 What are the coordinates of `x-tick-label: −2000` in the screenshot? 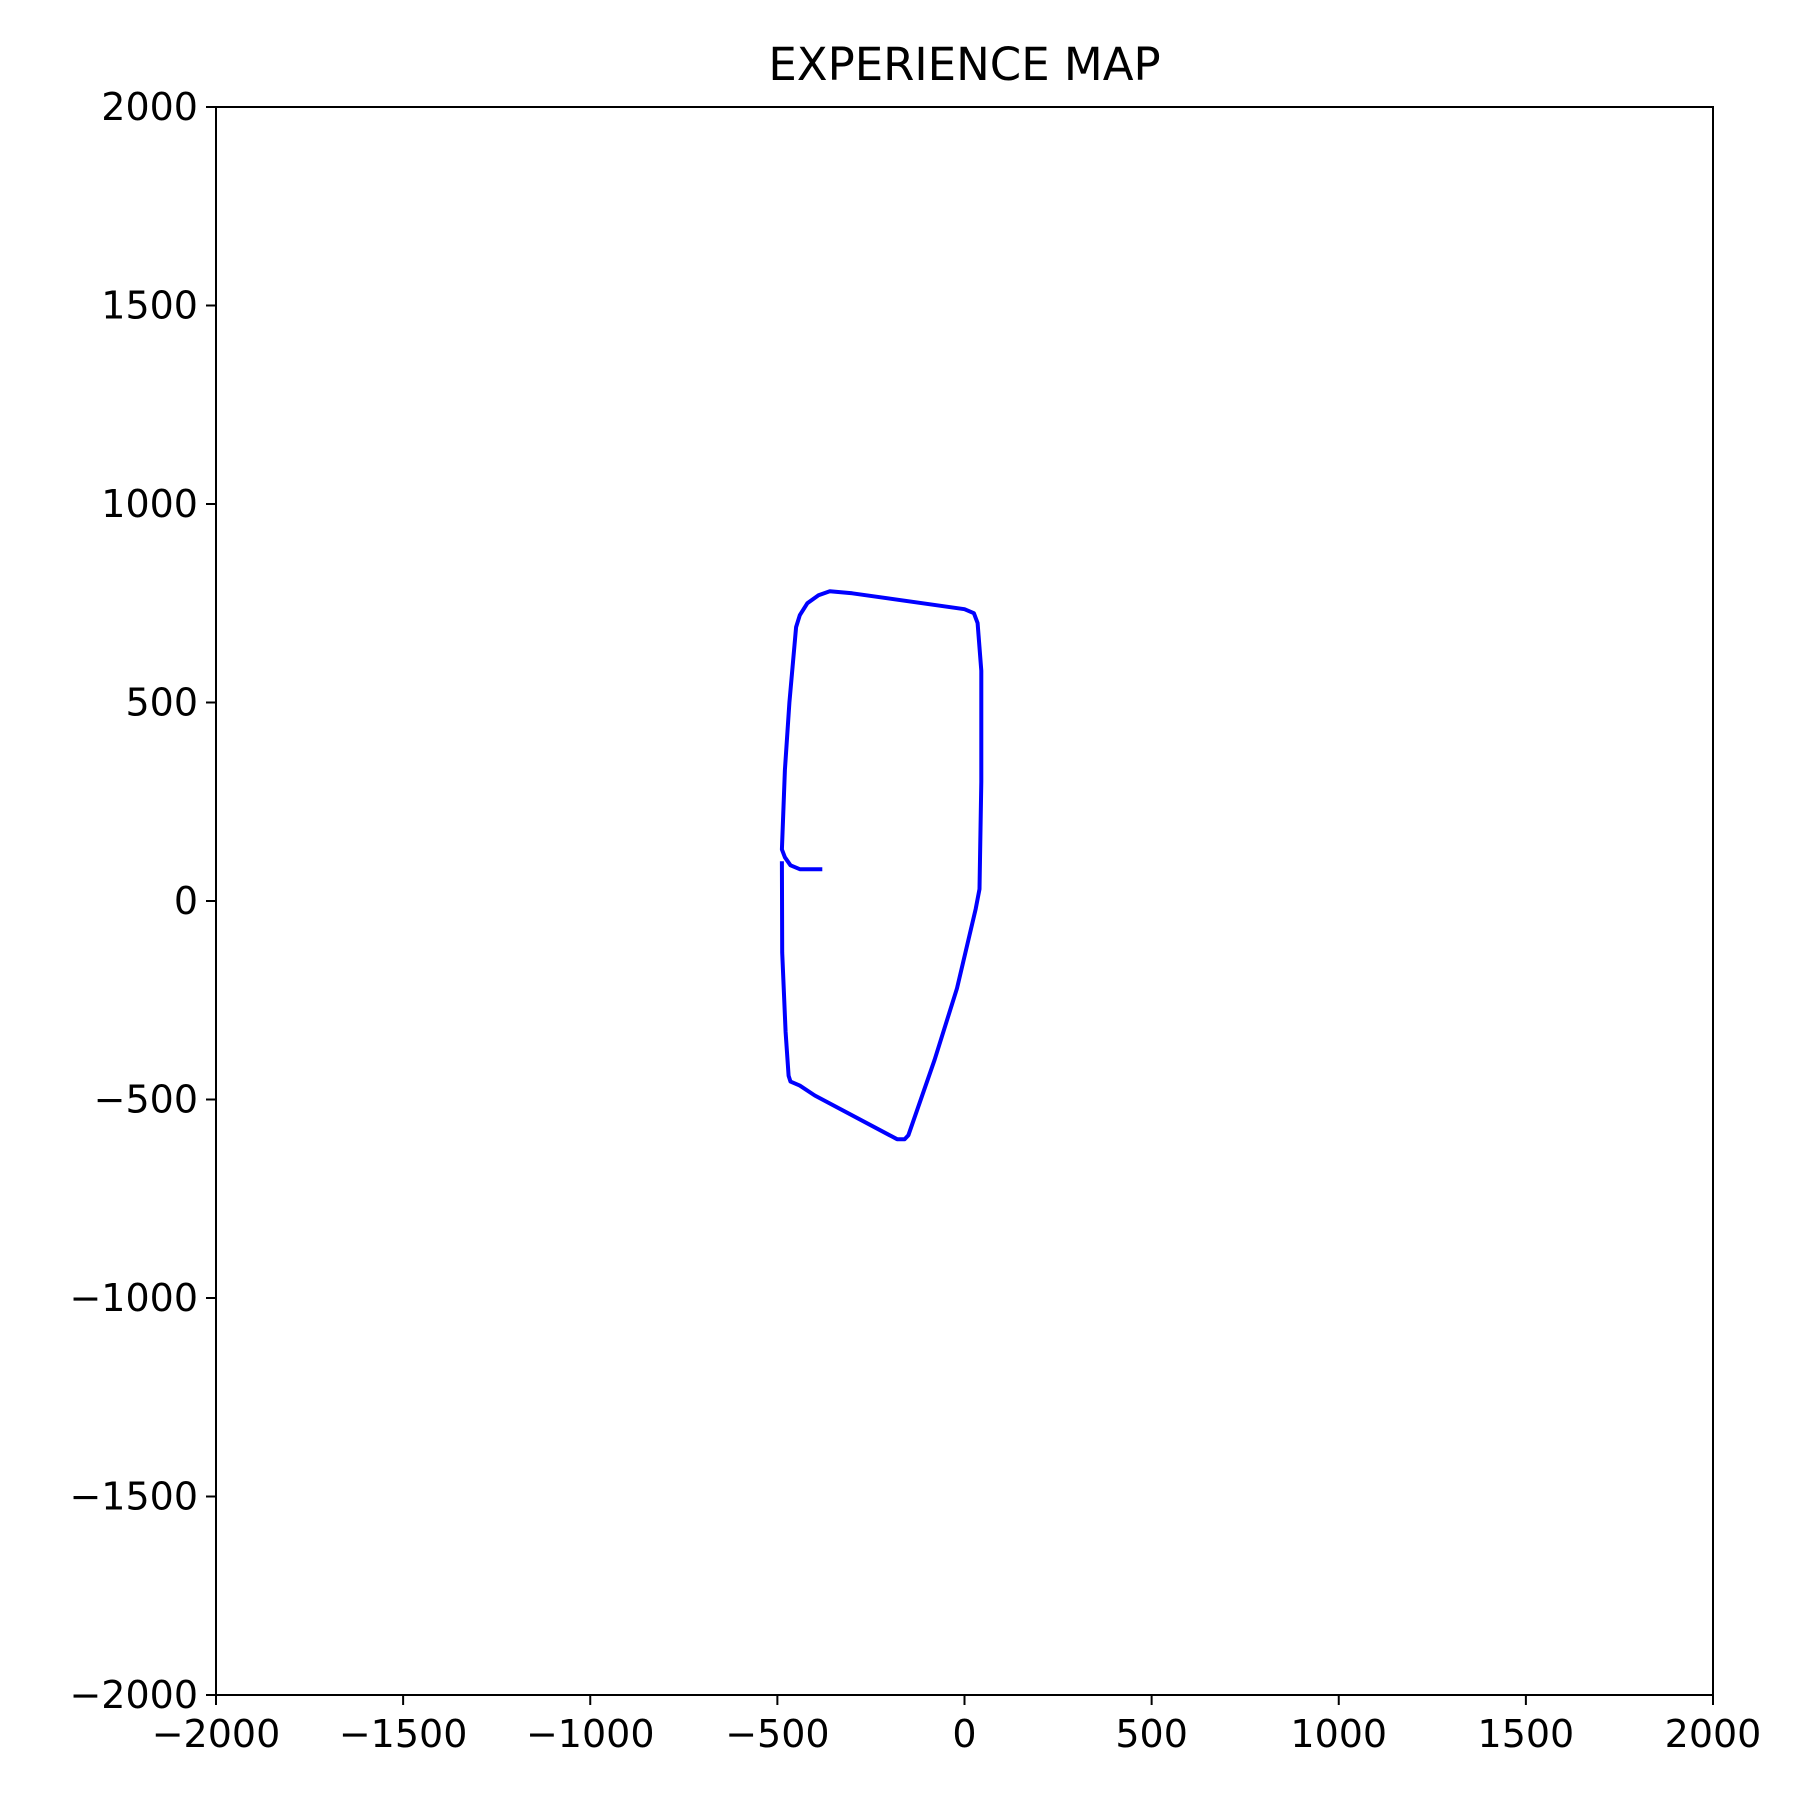 It's located at (216, 1734).